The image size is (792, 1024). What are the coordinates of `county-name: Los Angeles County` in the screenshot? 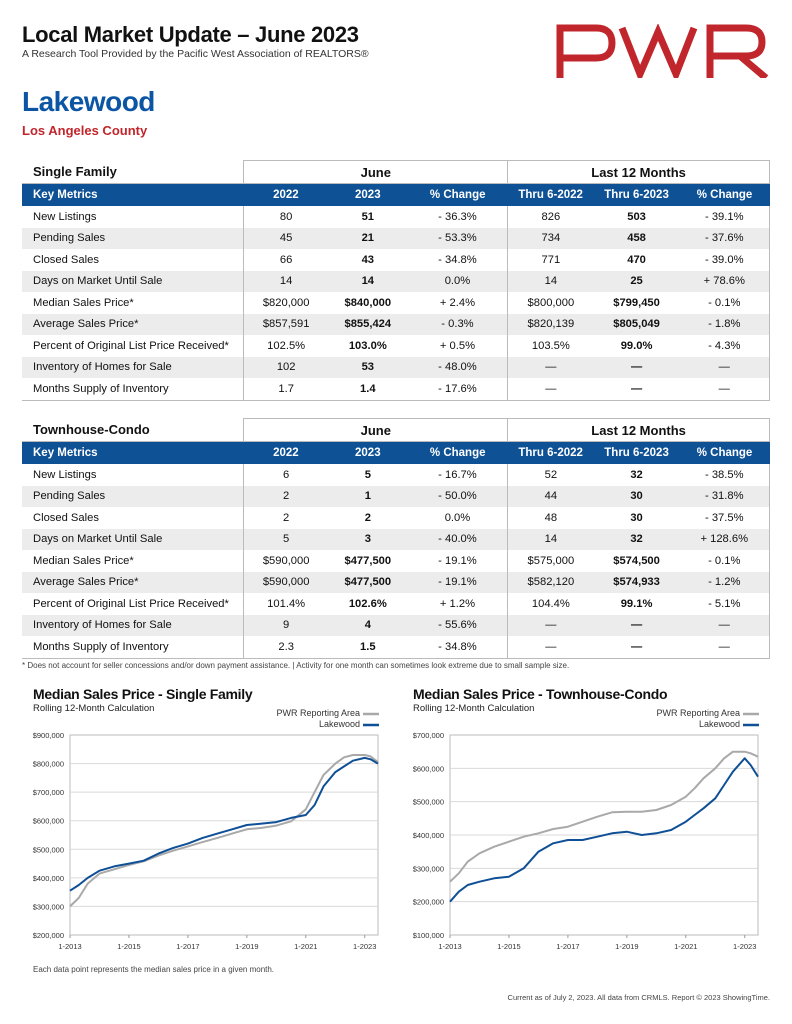 It's located at (85, 130).